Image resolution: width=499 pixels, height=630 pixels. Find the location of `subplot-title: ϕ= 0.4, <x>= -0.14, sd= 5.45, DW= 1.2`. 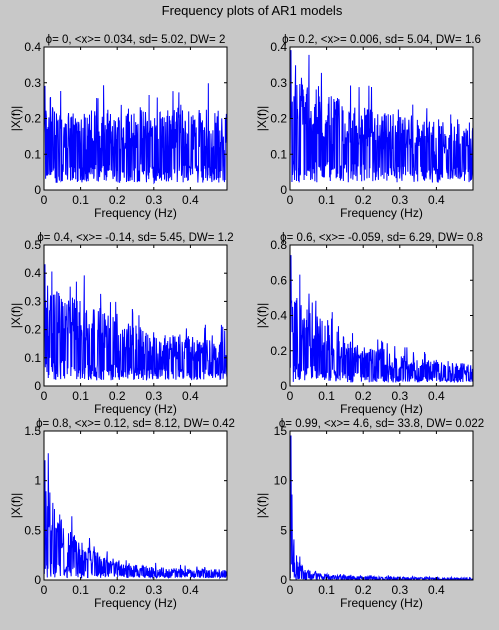

subplot-title: ϕ= 0.4, <x>= -0.14, sd= 5.45, DW= 1.2 is located at coordinates (135, 238).